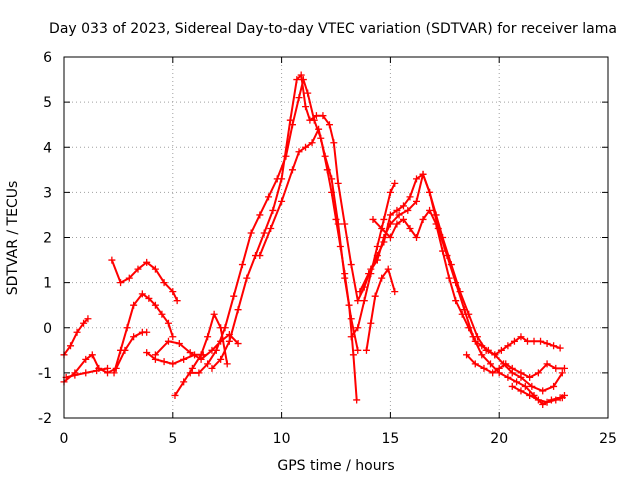 The width and height of the screenshot is (640, 480). What do you see at coordinates (335, 466) in the screenshot?
I see `x-axis-label: GPS time / hours` at bounding box center [335, 466].